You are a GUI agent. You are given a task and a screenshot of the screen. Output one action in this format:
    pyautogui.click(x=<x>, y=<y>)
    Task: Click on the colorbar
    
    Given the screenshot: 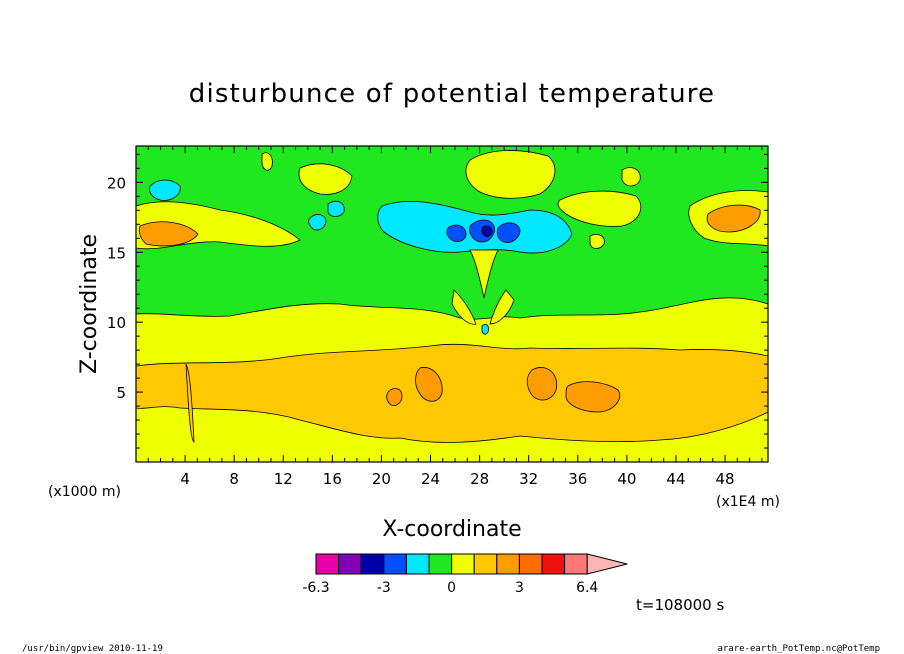 What is the action you would take?
    pyautogui.click(x=471, y=564)
    